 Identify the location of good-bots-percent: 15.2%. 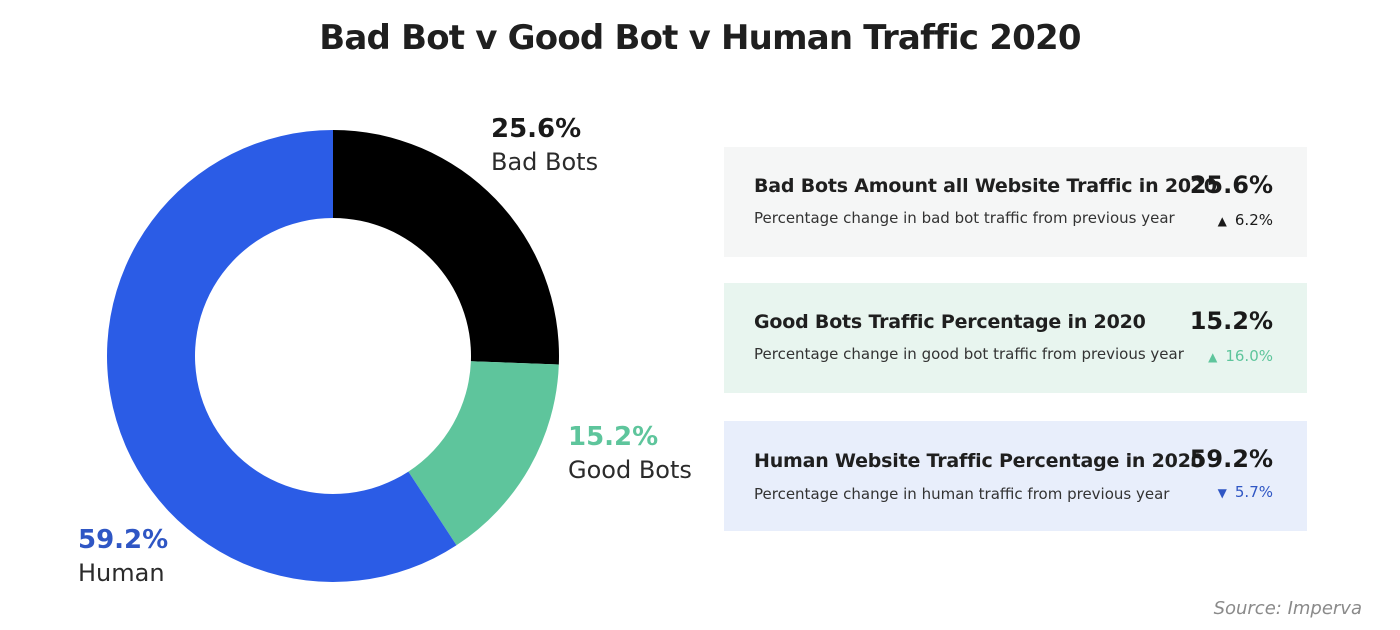
(613, 437).